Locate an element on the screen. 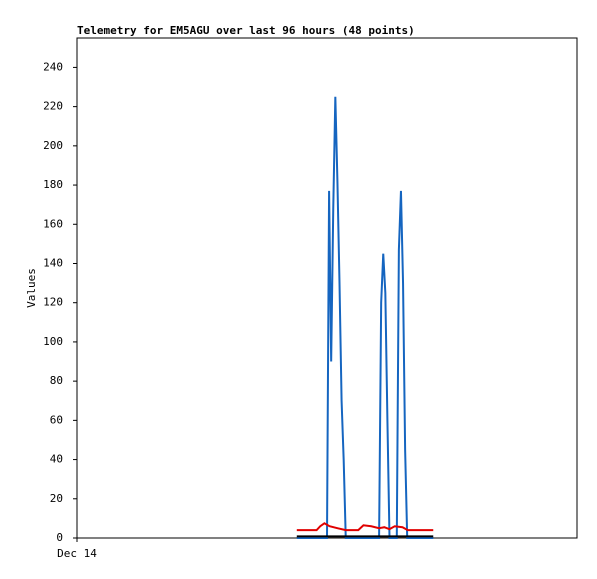  x-tick-label: Dec 14 is located at coordinates (77, 553).